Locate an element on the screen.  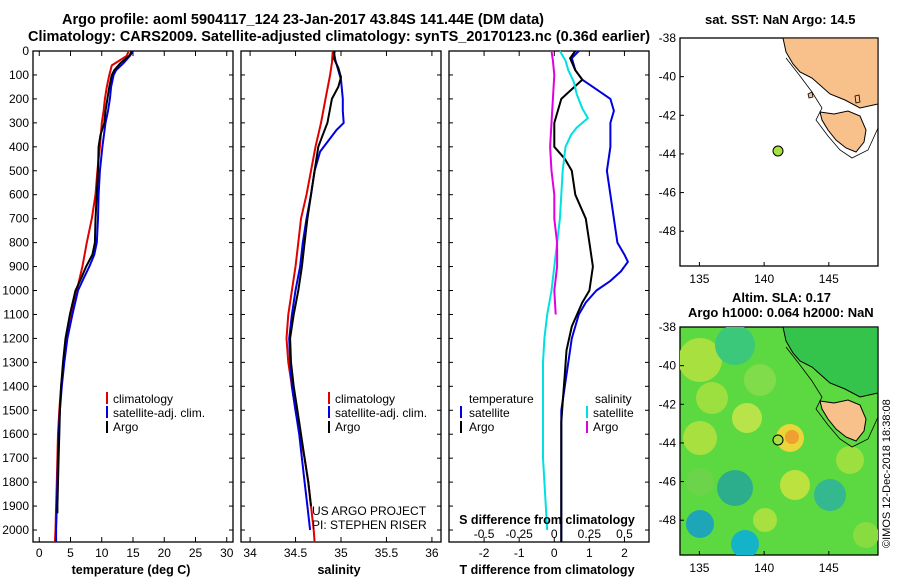
map-x-tick-label: 135 is located at coordinates (699, 279).